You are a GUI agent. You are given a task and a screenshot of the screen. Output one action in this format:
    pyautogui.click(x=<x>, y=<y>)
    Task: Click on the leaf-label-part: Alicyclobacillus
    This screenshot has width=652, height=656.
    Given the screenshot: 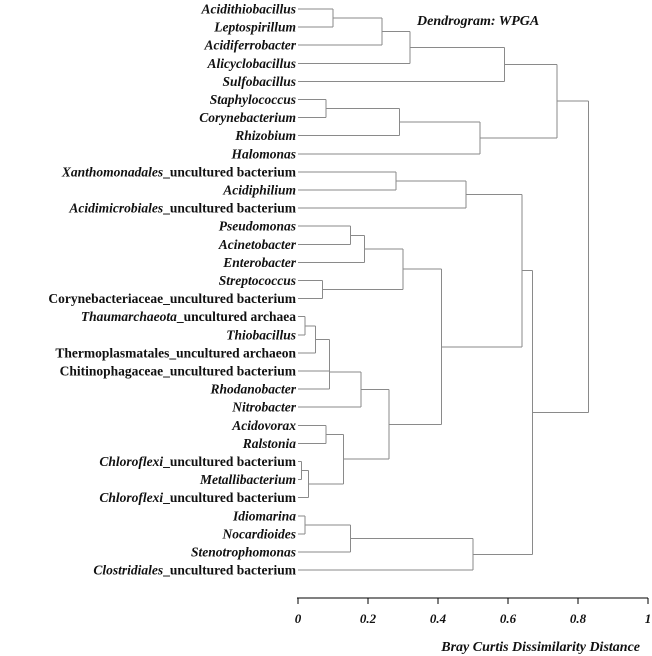 What is the action you would take?
    pyautogui.click(x=252, y=63)
    